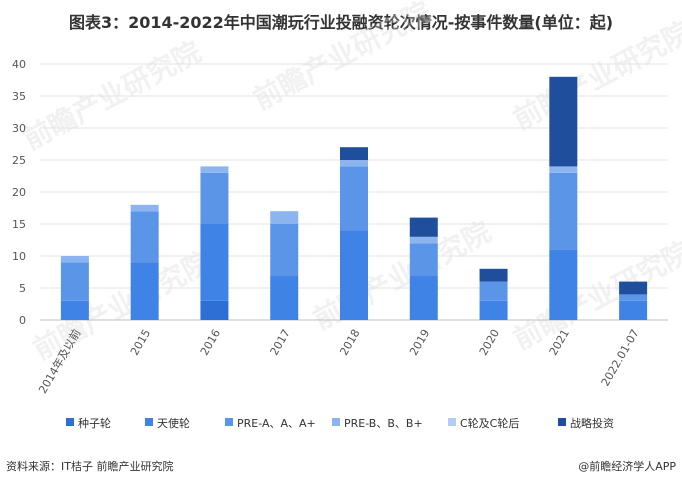  What do you see at coordinates (620, 357) in the screenshot?
I see `x-tick-label: 2022.01-07` at bounding box center [620, 357].